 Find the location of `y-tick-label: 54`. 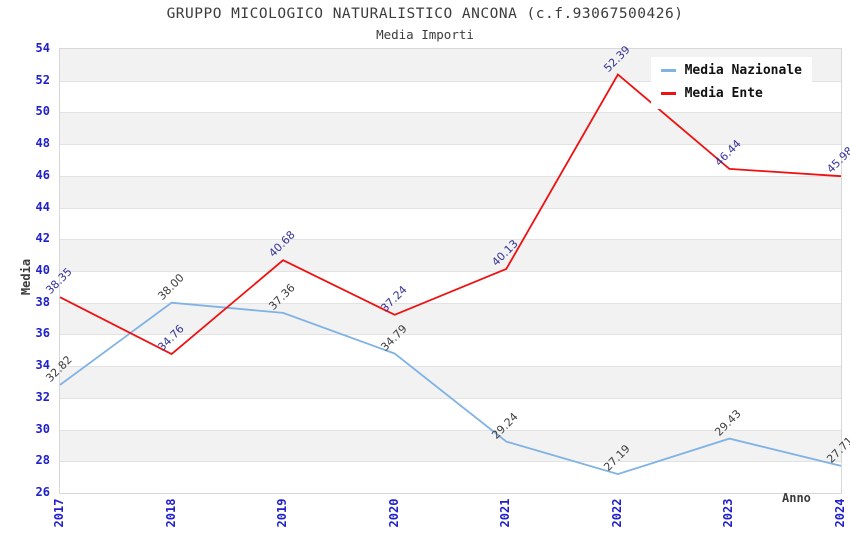

y-tick-label: 54 is located at coordinates (42, 48).